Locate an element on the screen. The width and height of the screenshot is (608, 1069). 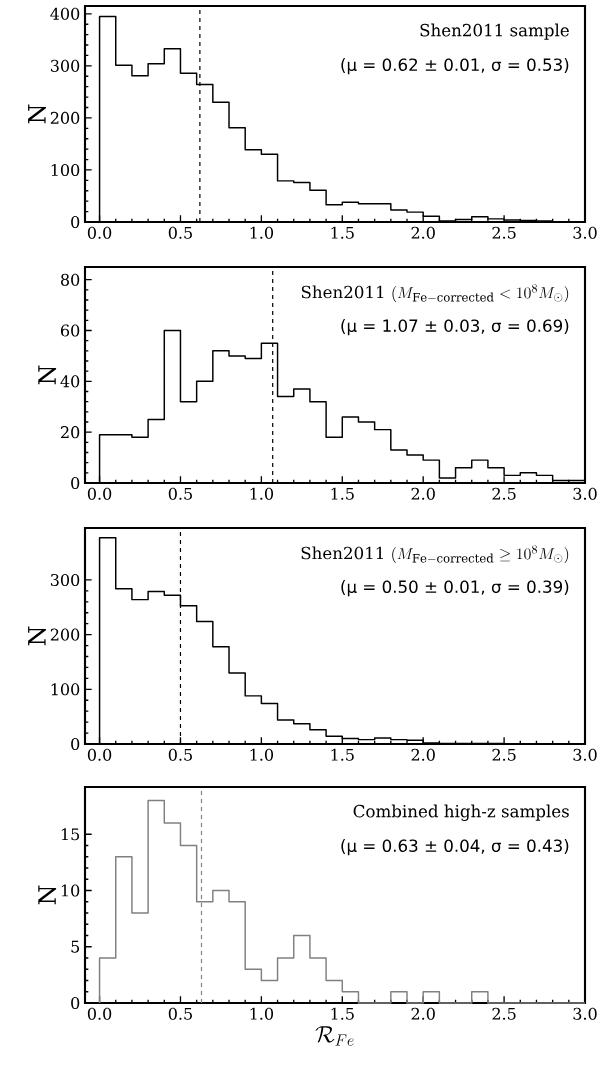
y-tick-label: 40 is located at coordinates (70, 381).